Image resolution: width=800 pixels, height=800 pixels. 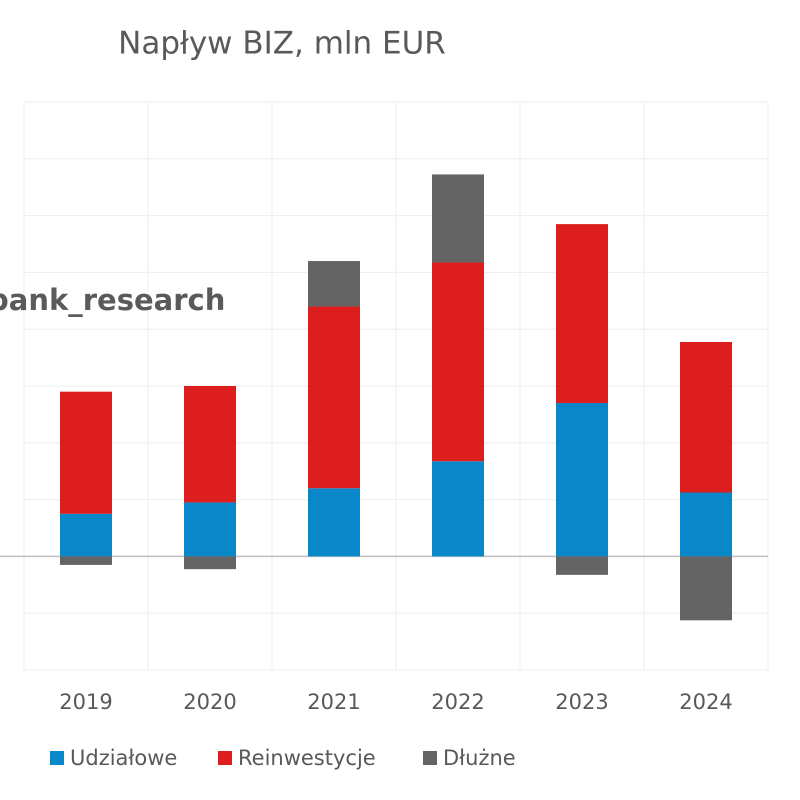 What do you see at coordinates (333, 702) in the screenshot?
I see `x-tick-label: 2021` at bounding box center [333, 702].